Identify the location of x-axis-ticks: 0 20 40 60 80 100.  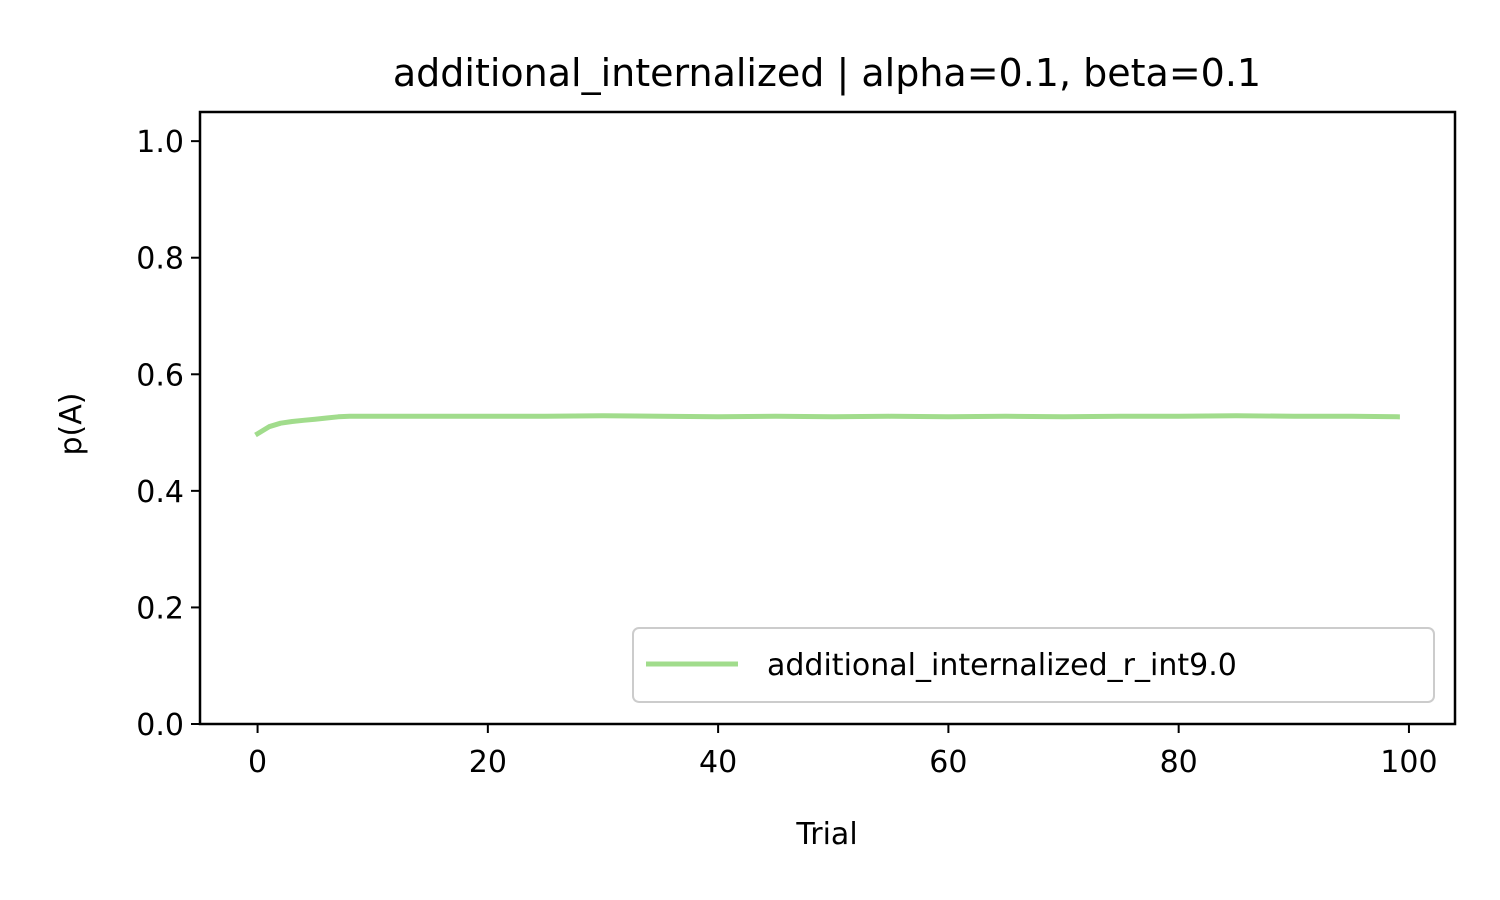
(843, 752).